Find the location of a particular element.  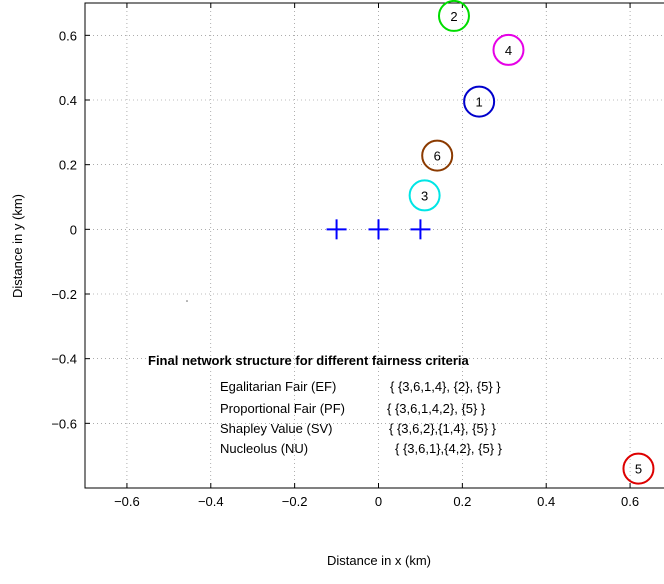

annotation-row-value: { {3,6,2},{1,4}, {5} } is located at coordinates (443, 428).